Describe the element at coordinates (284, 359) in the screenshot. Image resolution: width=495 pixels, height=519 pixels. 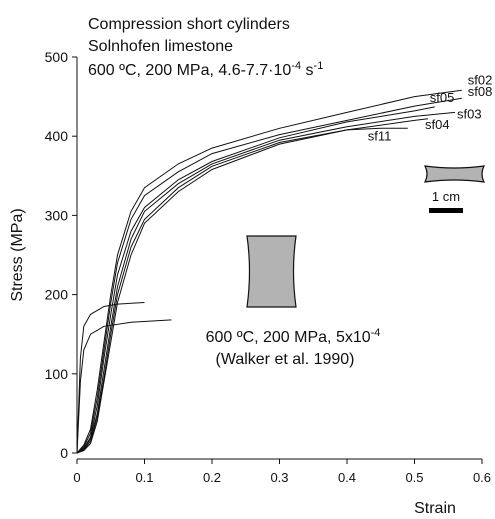
I see `annotation: (Walker et al. 1990)` at that location.